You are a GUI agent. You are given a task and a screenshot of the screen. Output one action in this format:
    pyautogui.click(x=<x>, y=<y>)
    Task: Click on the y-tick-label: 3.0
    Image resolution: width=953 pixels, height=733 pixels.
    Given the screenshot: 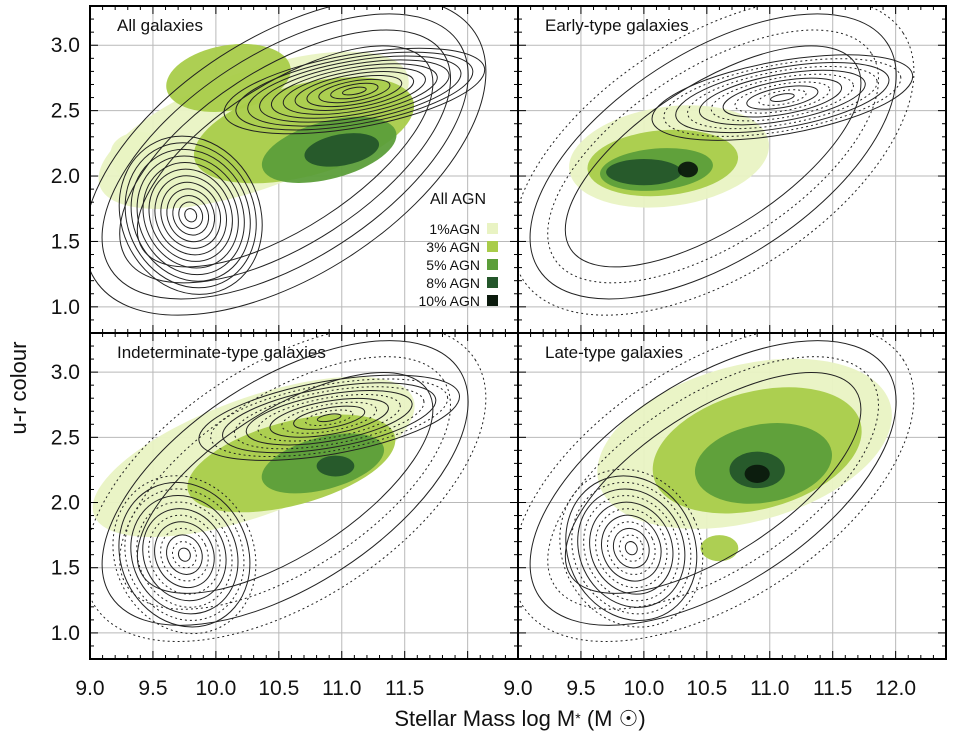 What is the action you would take?
    pyautogui.click(x=65, y=372)
    